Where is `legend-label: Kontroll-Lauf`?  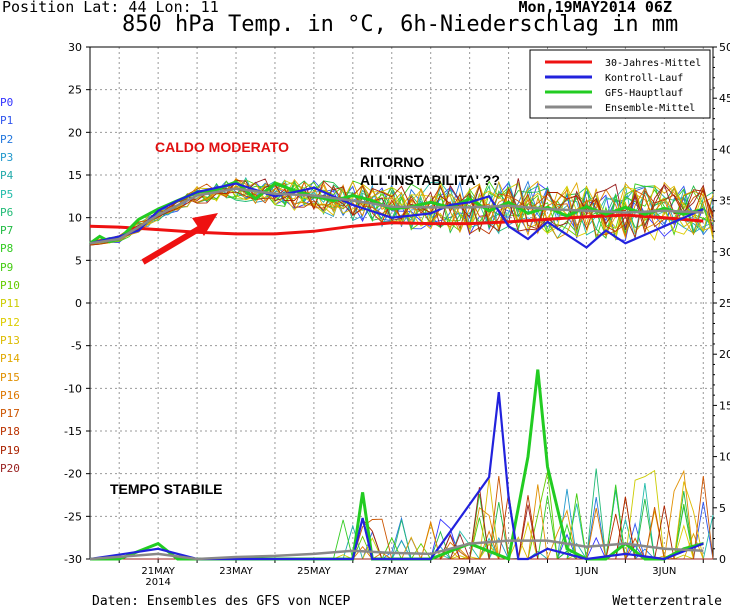
legend-label: Kontroll-Lauf is located at coordinates (644, 78).